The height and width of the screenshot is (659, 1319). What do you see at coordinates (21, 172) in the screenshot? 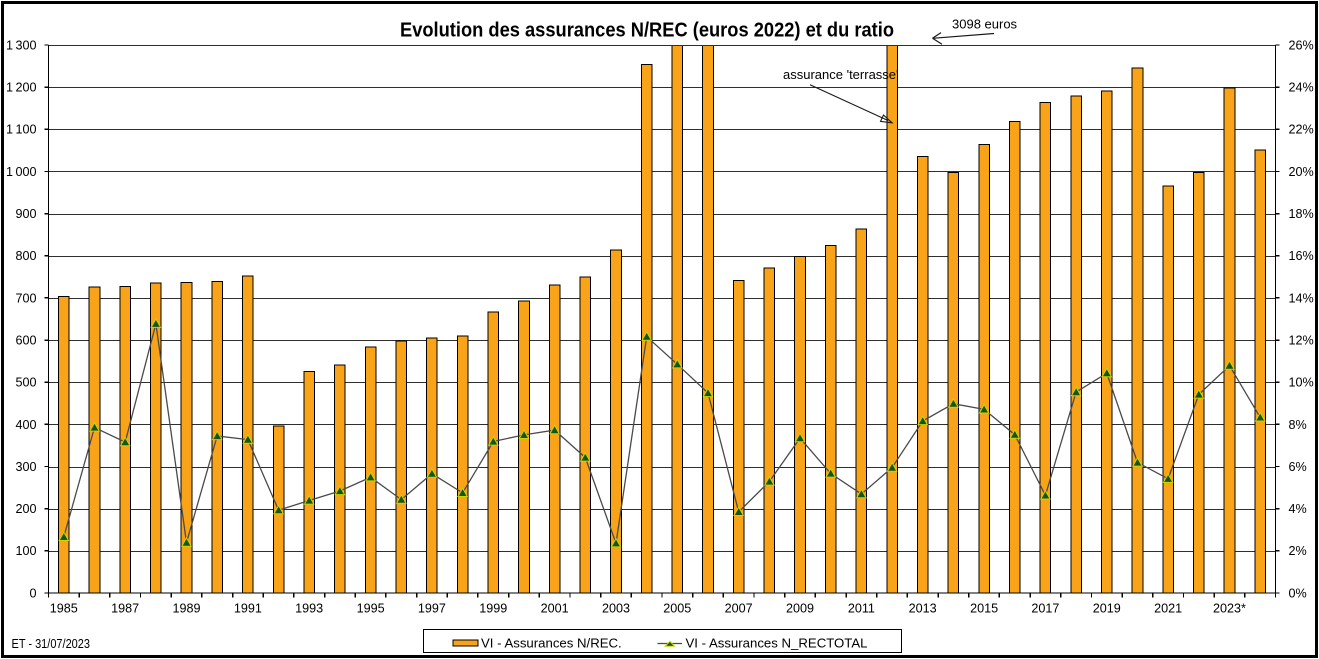
I see `svg-text: 1 000` at bounding box center [21, 172].